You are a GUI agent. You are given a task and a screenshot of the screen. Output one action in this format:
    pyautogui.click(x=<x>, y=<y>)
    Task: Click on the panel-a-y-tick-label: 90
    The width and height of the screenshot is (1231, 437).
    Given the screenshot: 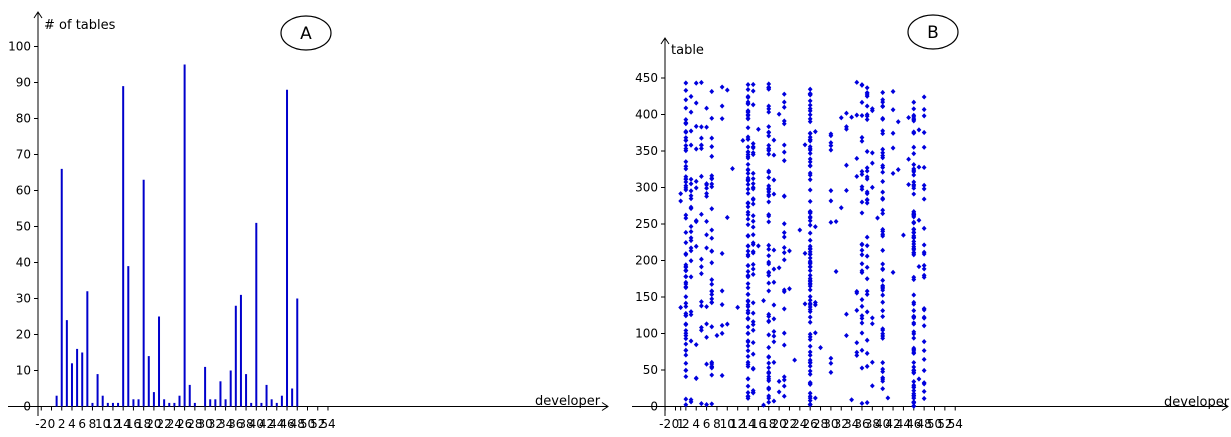 What is the action you would take?
    pyautogui.click(x=23, y=83)
    